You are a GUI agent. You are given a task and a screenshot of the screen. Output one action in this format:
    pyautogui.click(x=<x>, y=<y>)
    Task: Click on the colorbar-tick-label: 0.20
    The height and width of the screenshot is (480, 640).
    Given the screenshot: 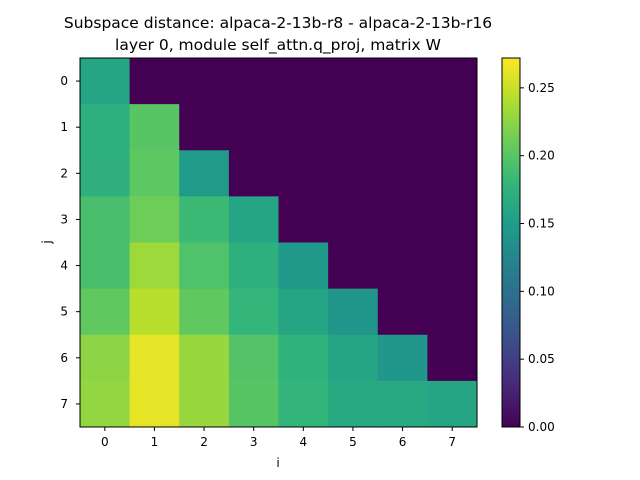 What is the action you would take?
    pyautogui.click(x=541, y=156)
    